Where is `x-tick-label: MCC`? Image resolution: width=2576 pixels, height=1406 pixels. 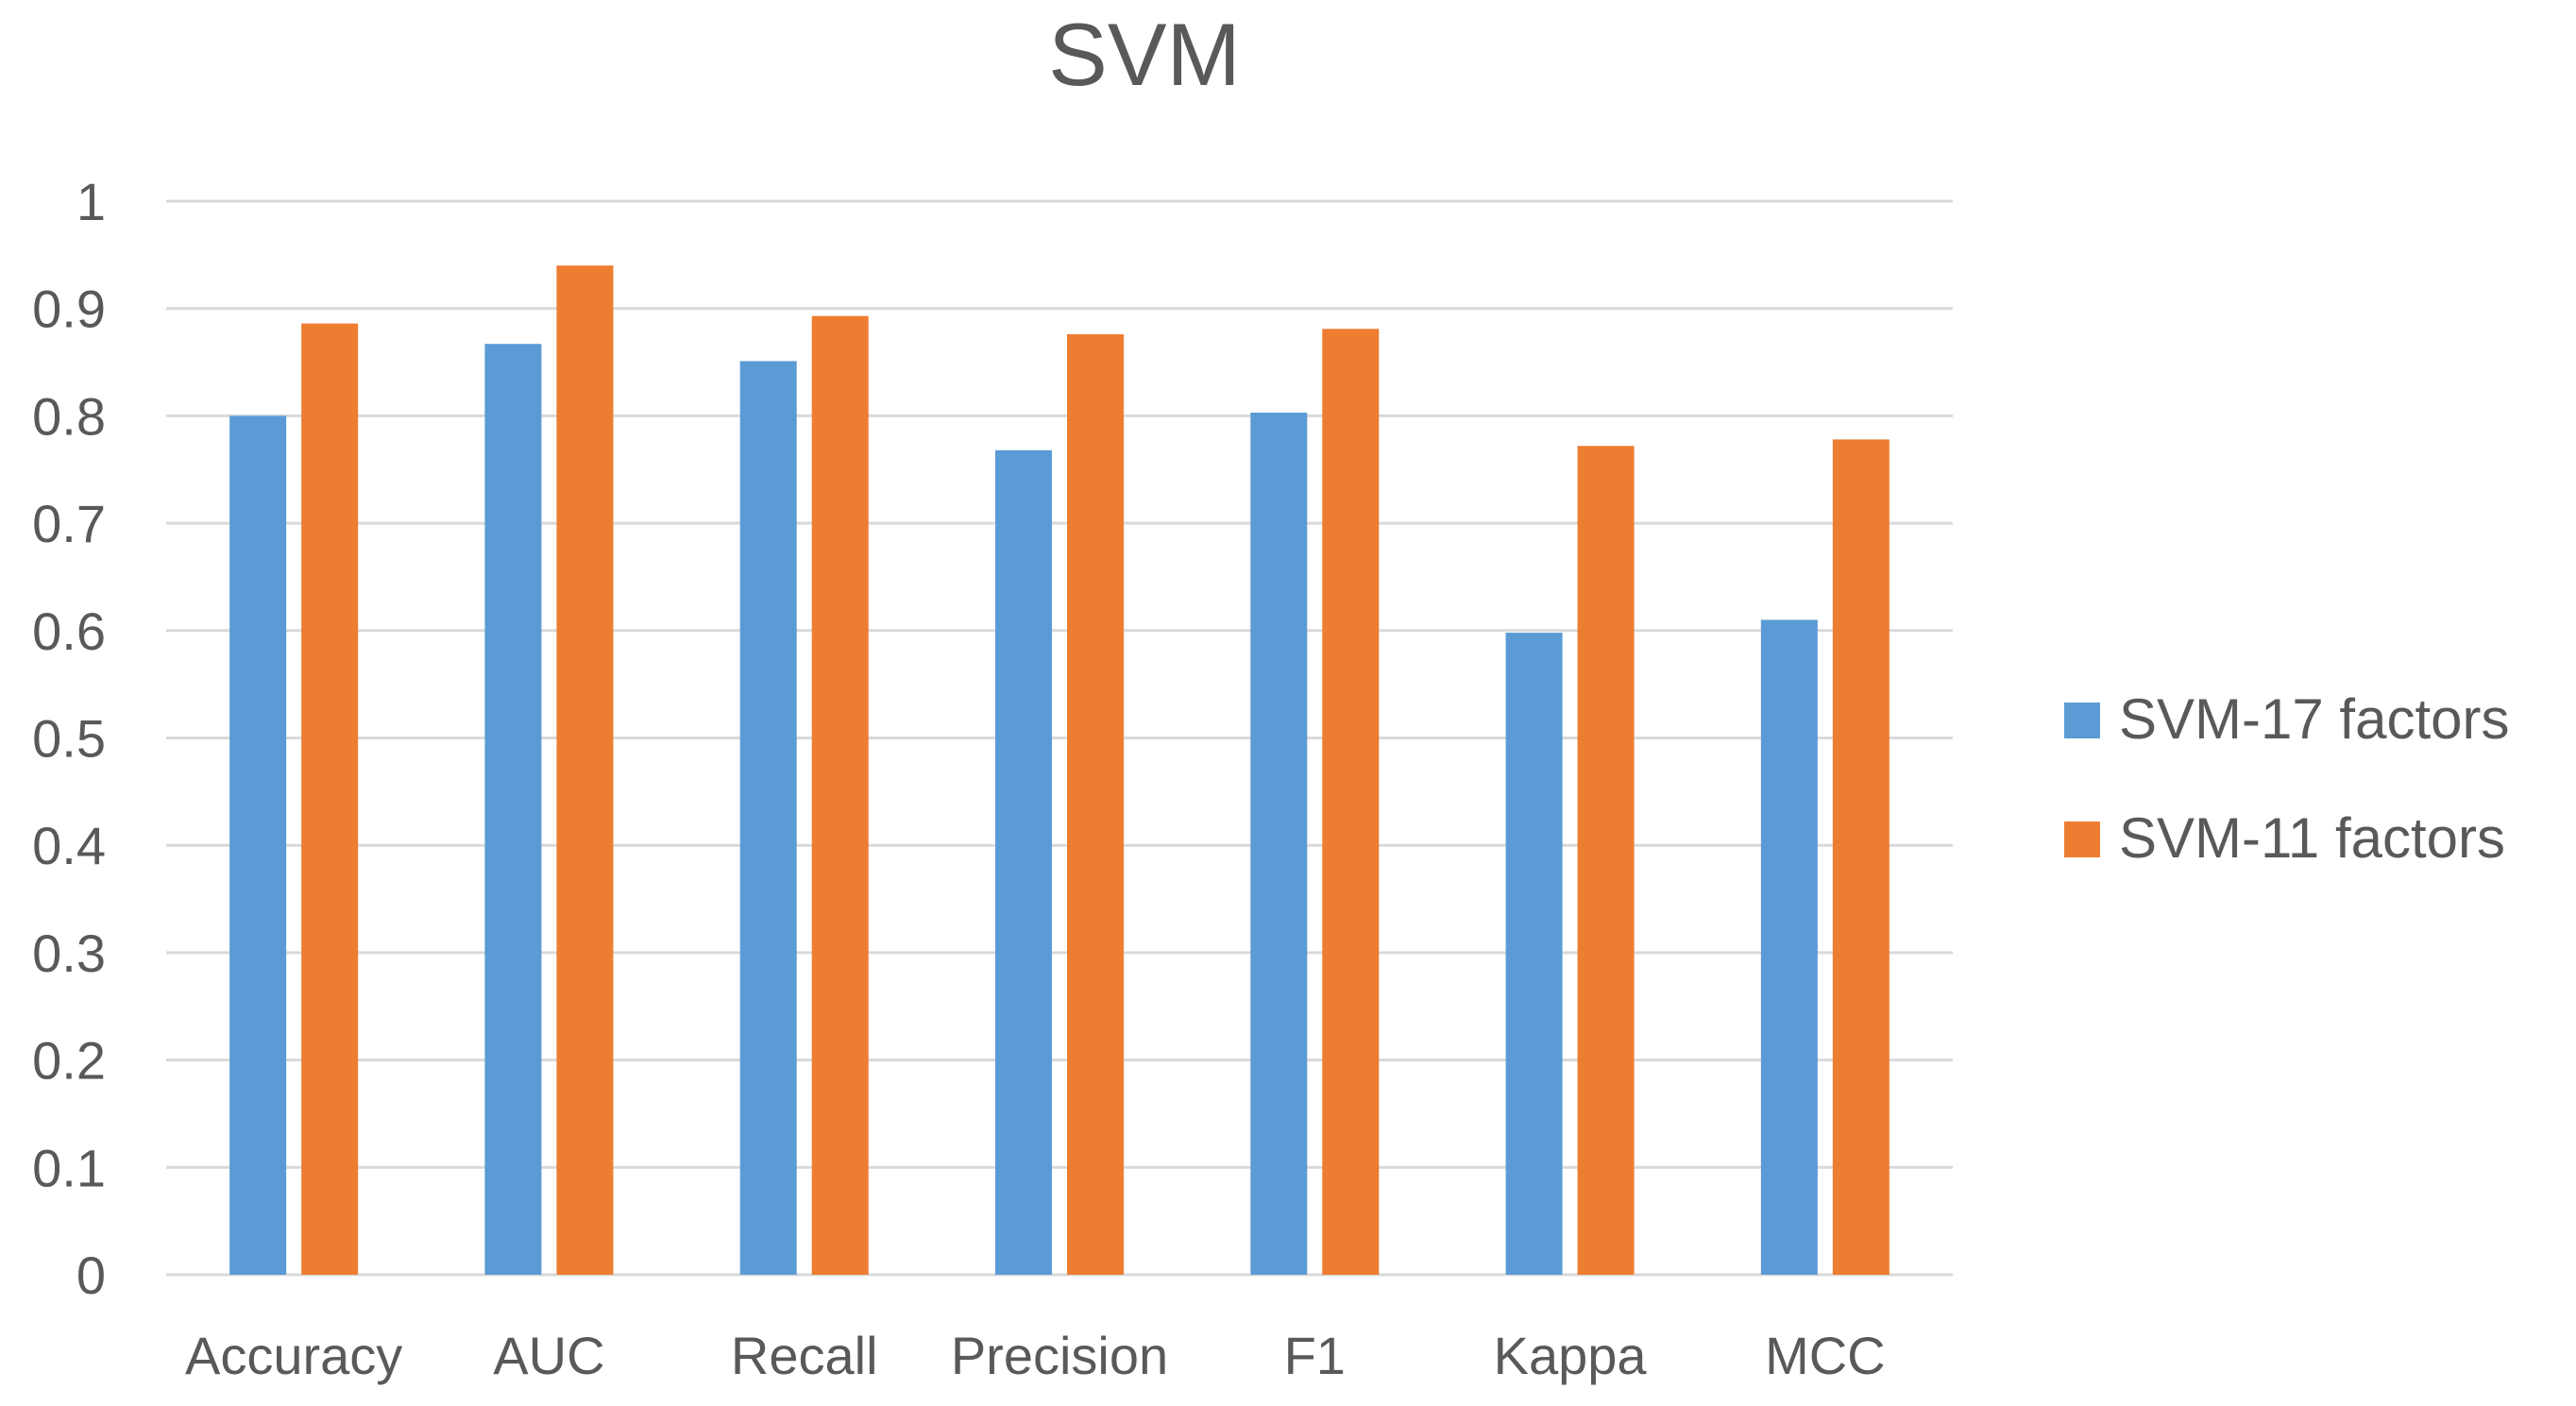
x-tick-label: MCC is located at coordinates (1825, 1356).